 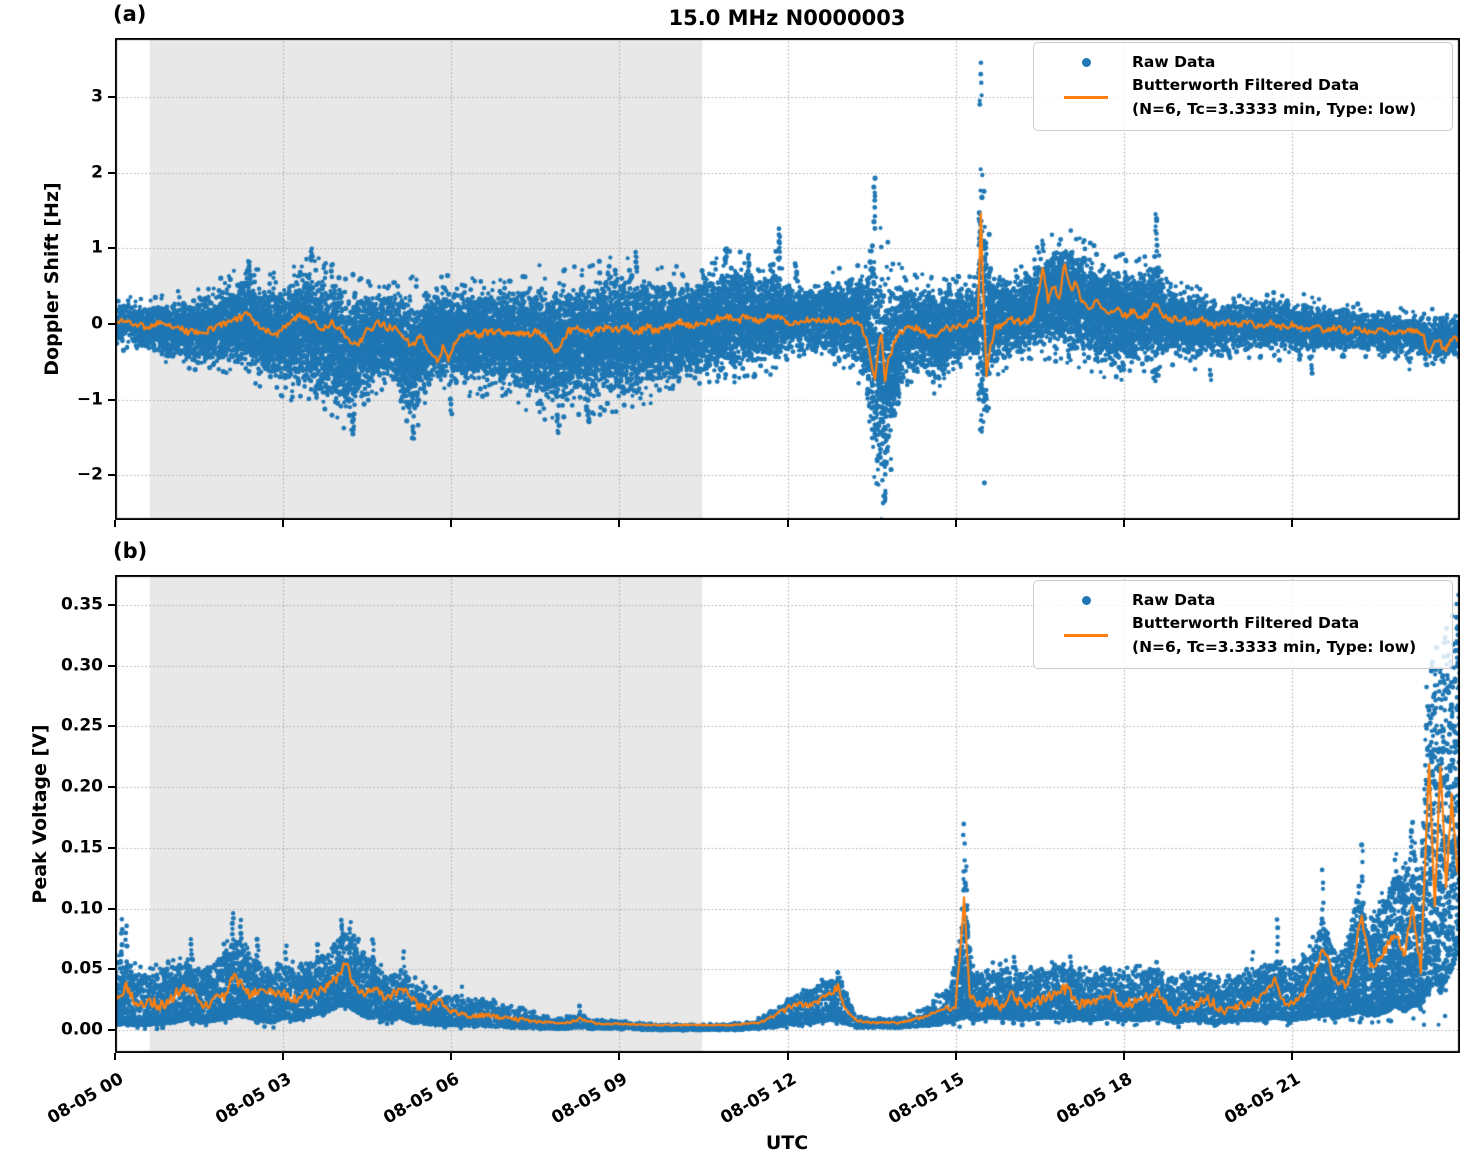 What do you see at coordinates (758, 1099) in the screenshot?
I see `x-tick-label: 08-05 12` at bounding box center [758, 1099].